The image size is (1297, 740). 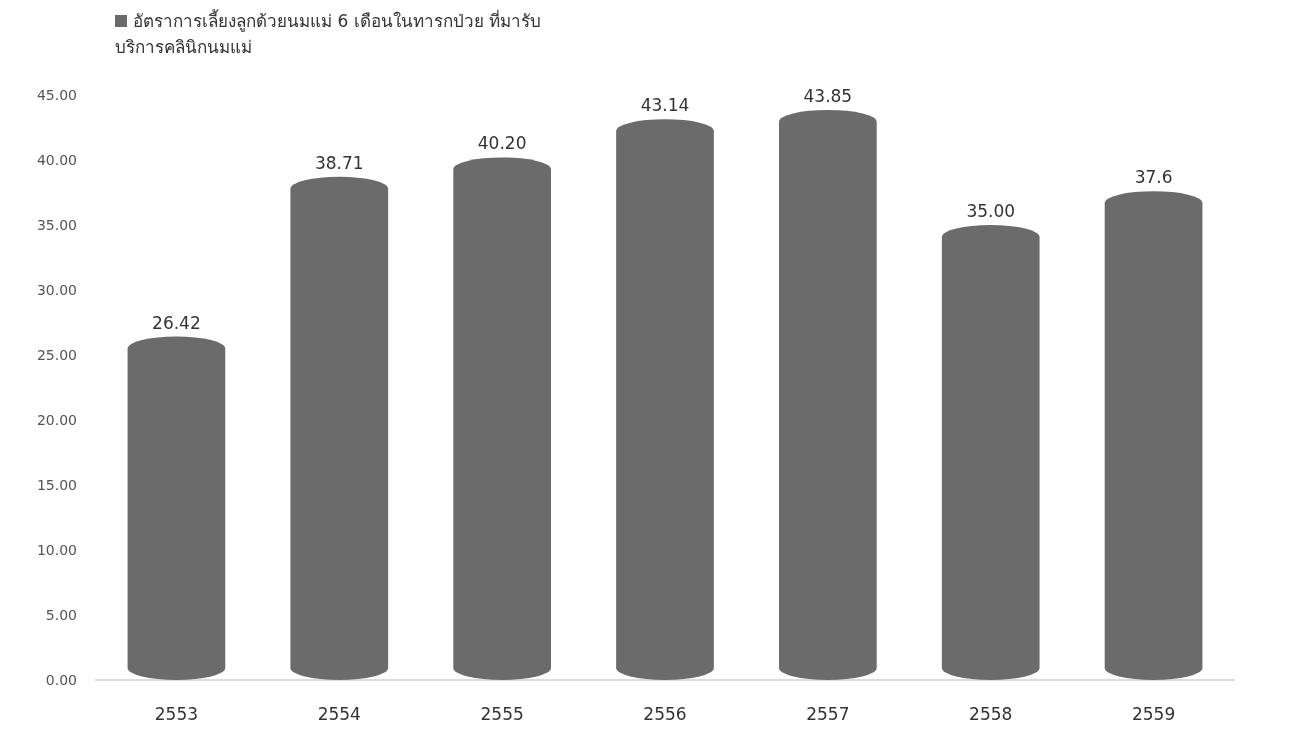 I want to click on y-tick-label: 0.00, so click(x=61, y=680).